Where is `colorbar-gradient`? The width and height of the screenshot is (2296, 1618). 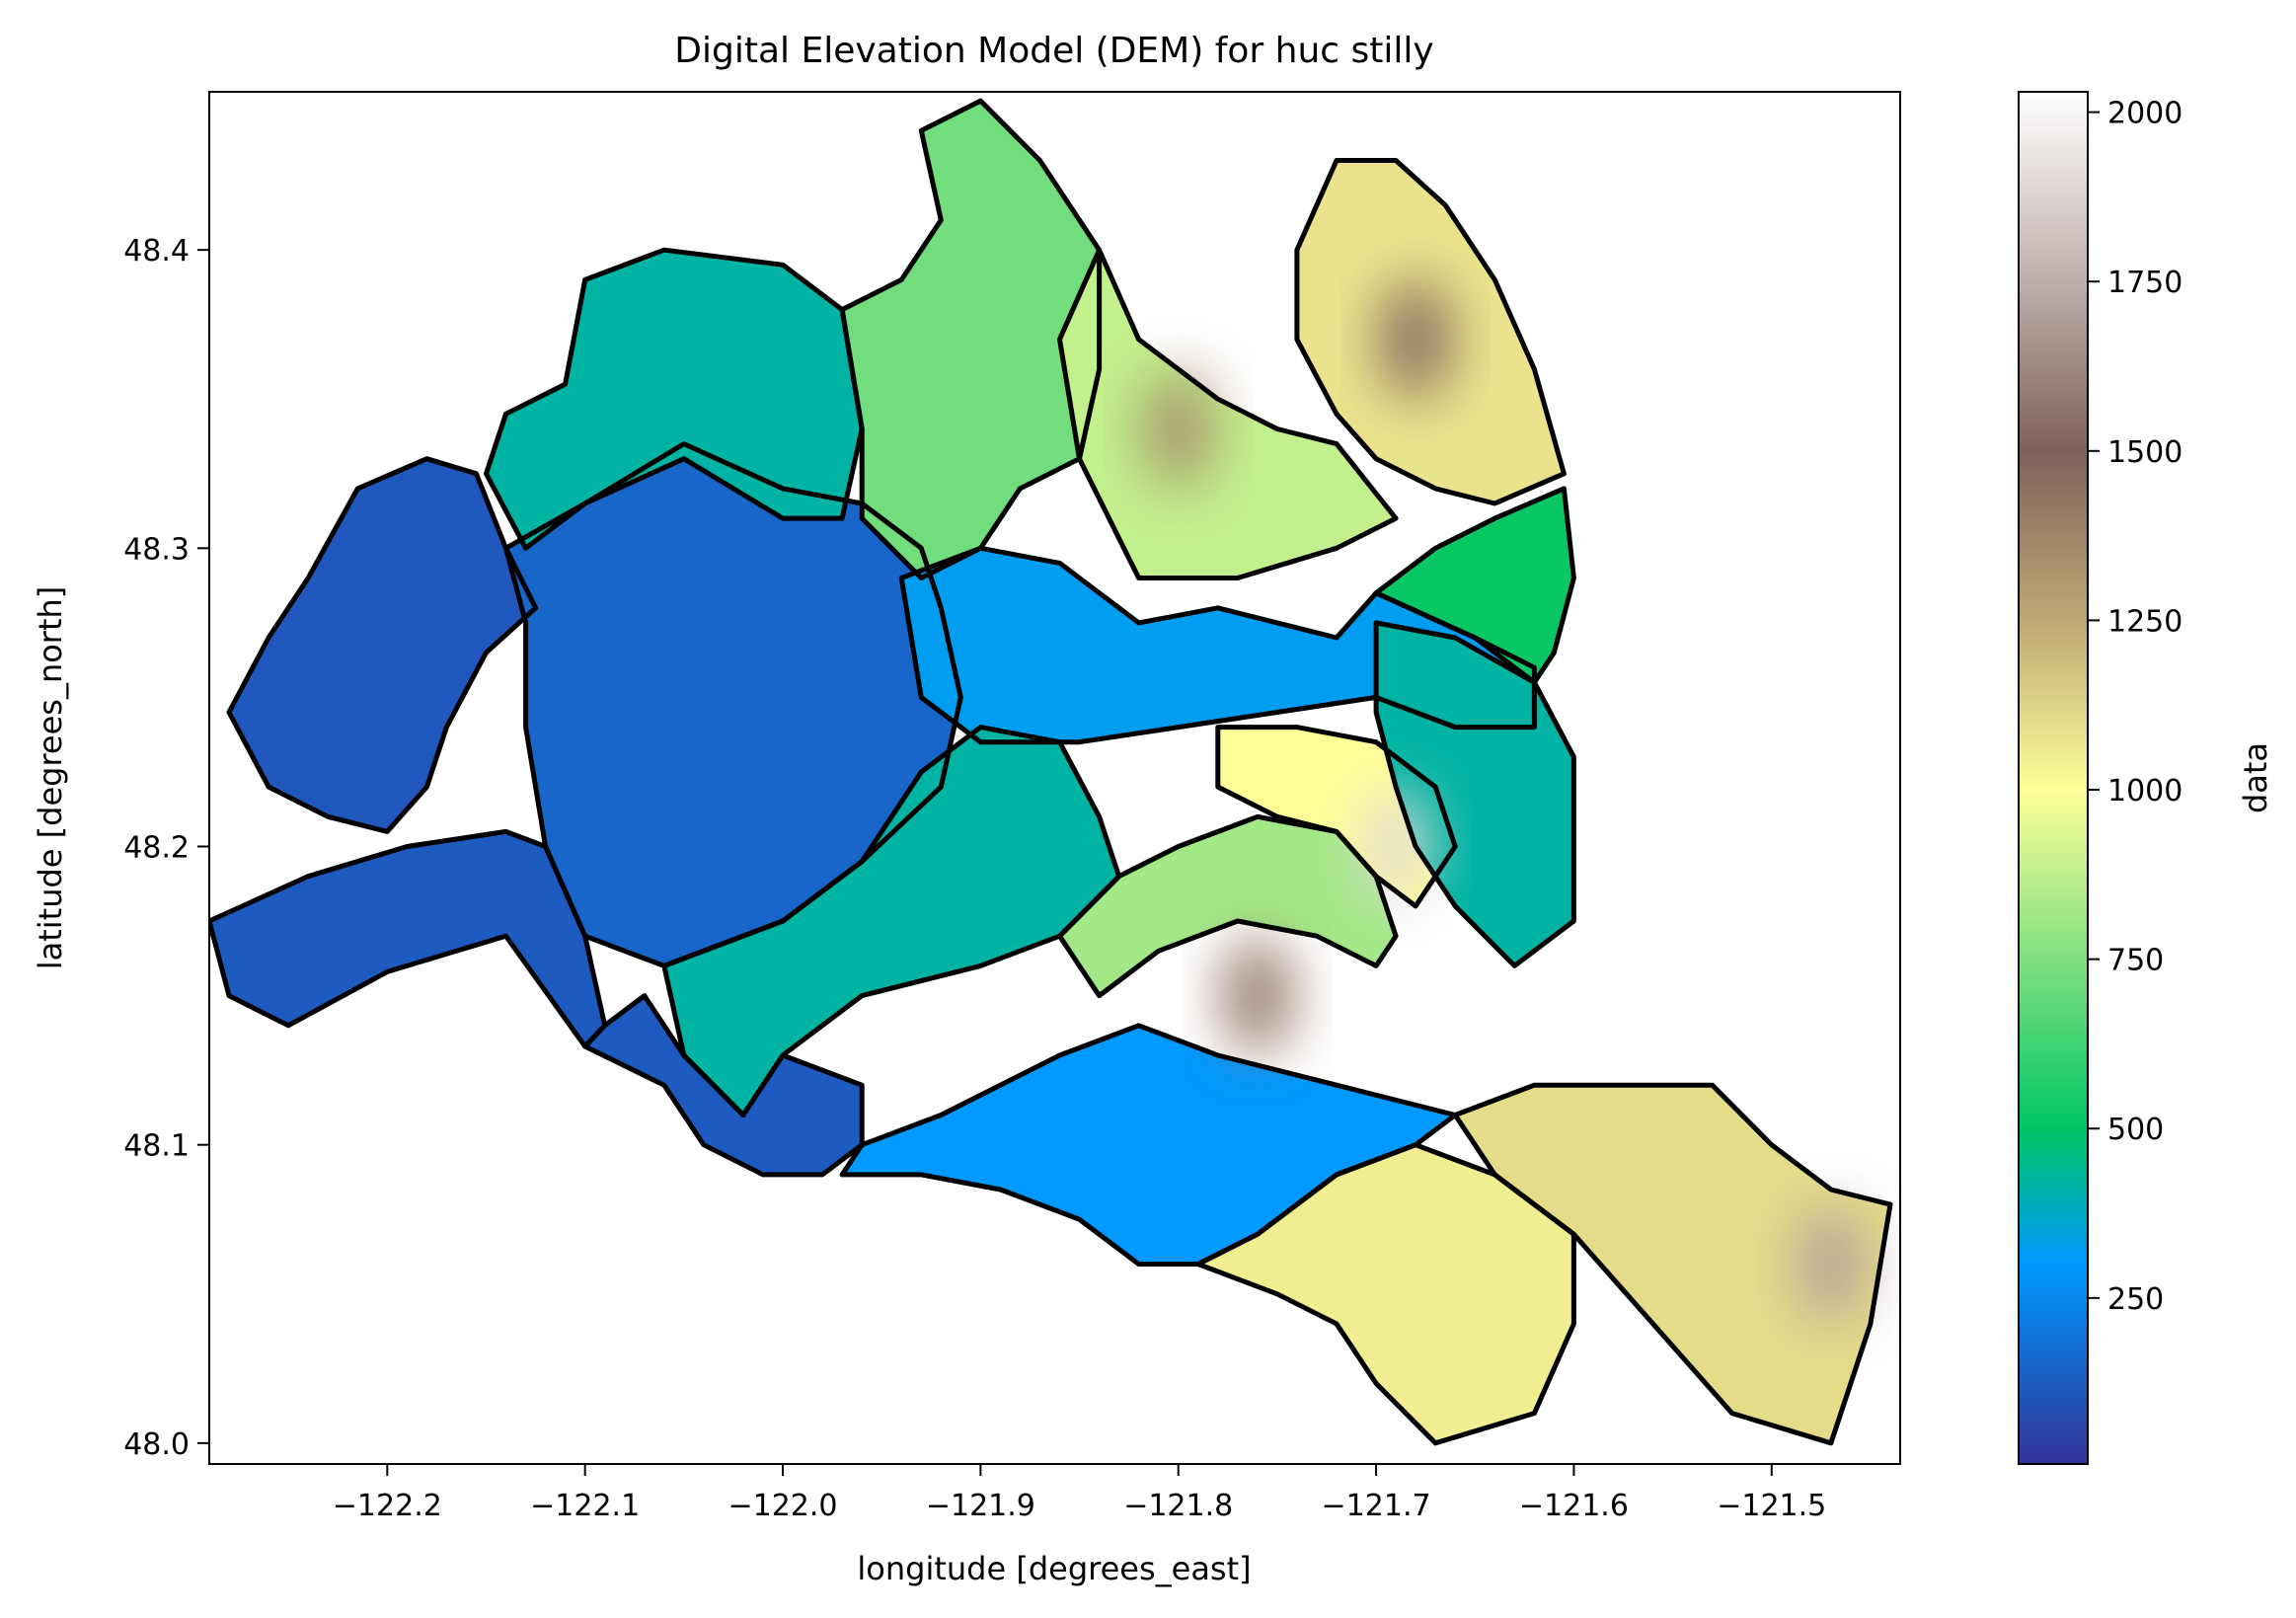
colorbar-gradient is located at coordinates (2053, 778).